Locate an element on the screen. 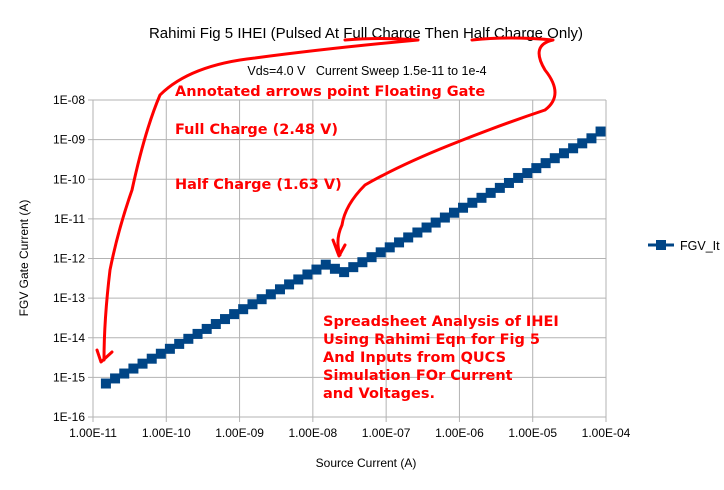 This screenshot has height=490, width=724. legend-label: FGV_It is located at coordinates (700, 246).